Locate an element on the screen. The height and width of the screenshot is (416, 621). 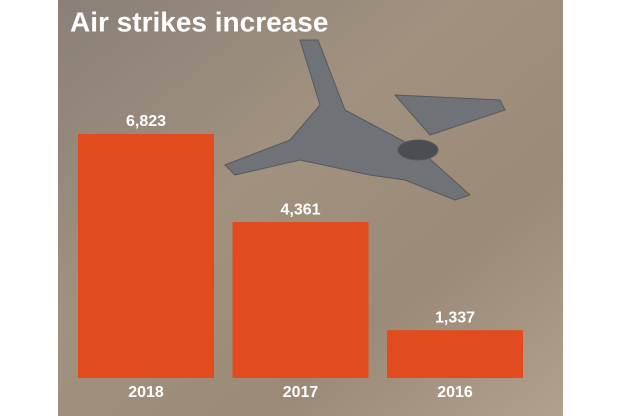
chart-title: Air strikes increase is located at coordinates (199, 21).